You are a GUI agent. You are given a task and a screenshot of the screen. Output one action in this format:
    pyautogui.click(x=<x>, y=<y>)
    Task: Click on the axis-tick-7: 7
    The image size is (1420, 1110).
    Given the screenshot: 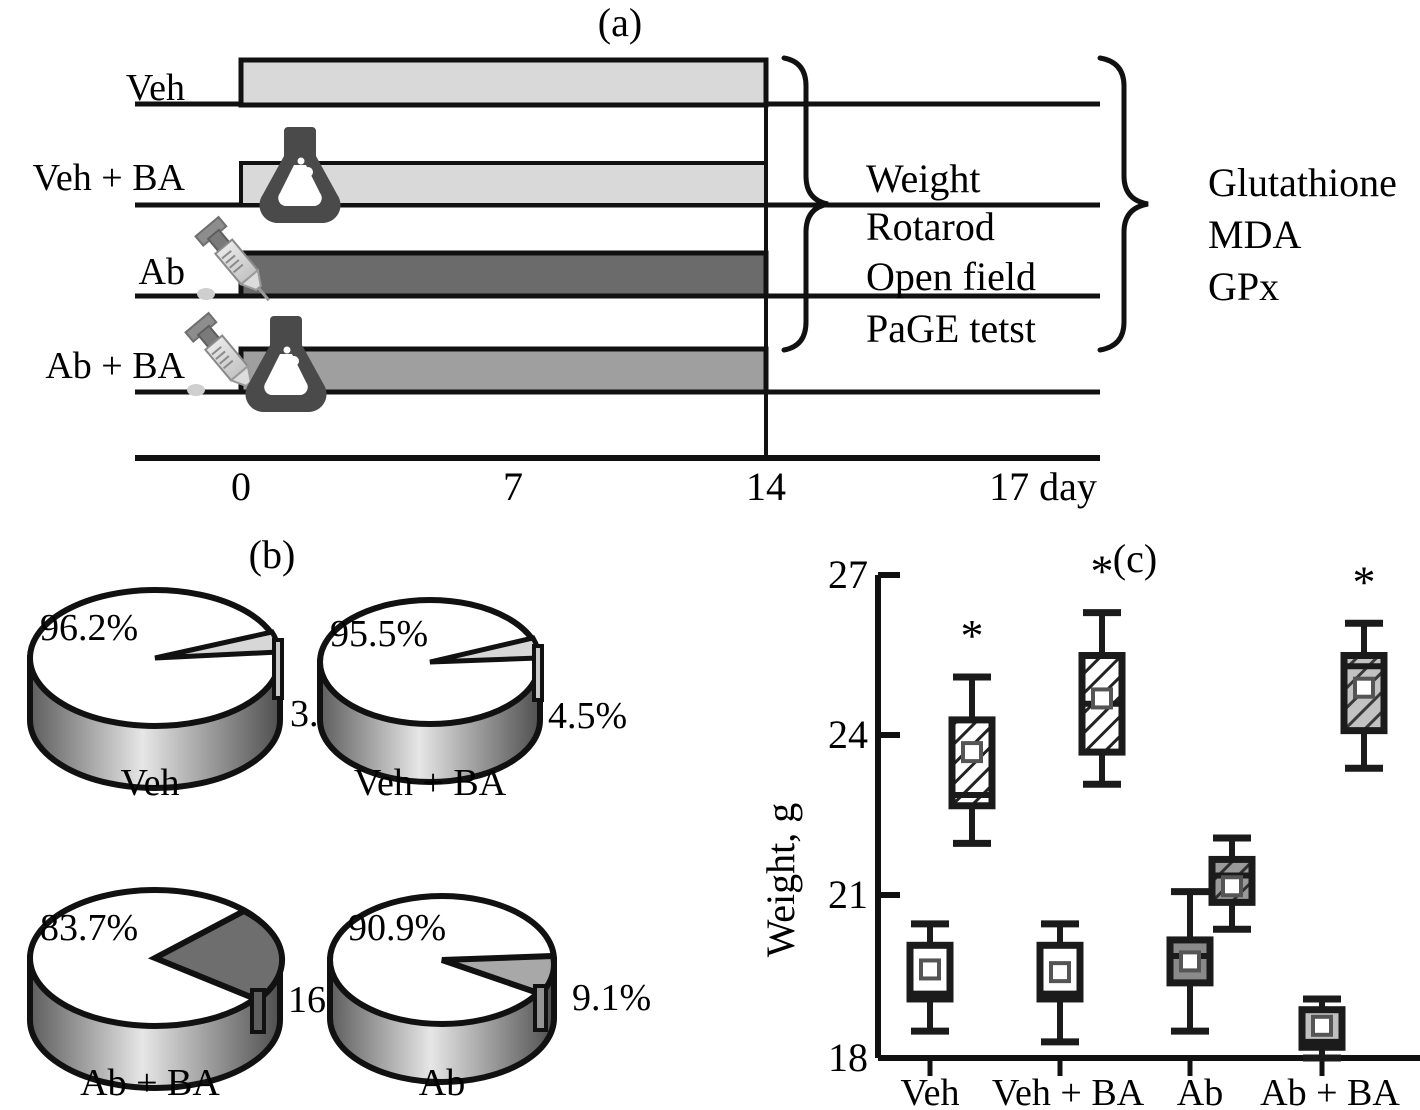 What is the action you would take?
    pyautogui.click(x=513, y=486)
    